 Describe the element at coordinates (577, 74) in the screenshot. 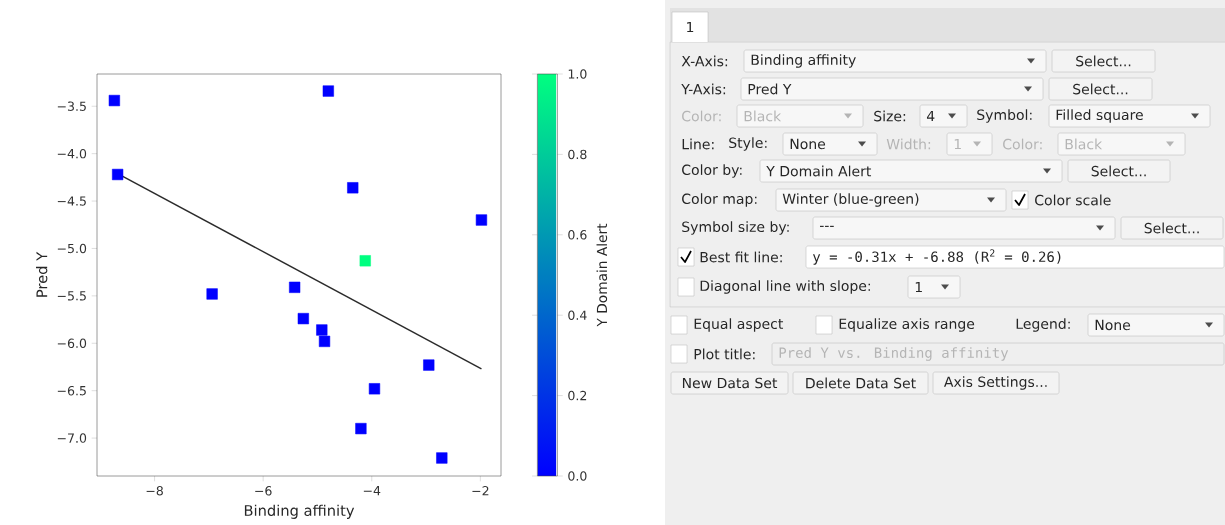

I see `color-bar-label: 1.0` at that location.